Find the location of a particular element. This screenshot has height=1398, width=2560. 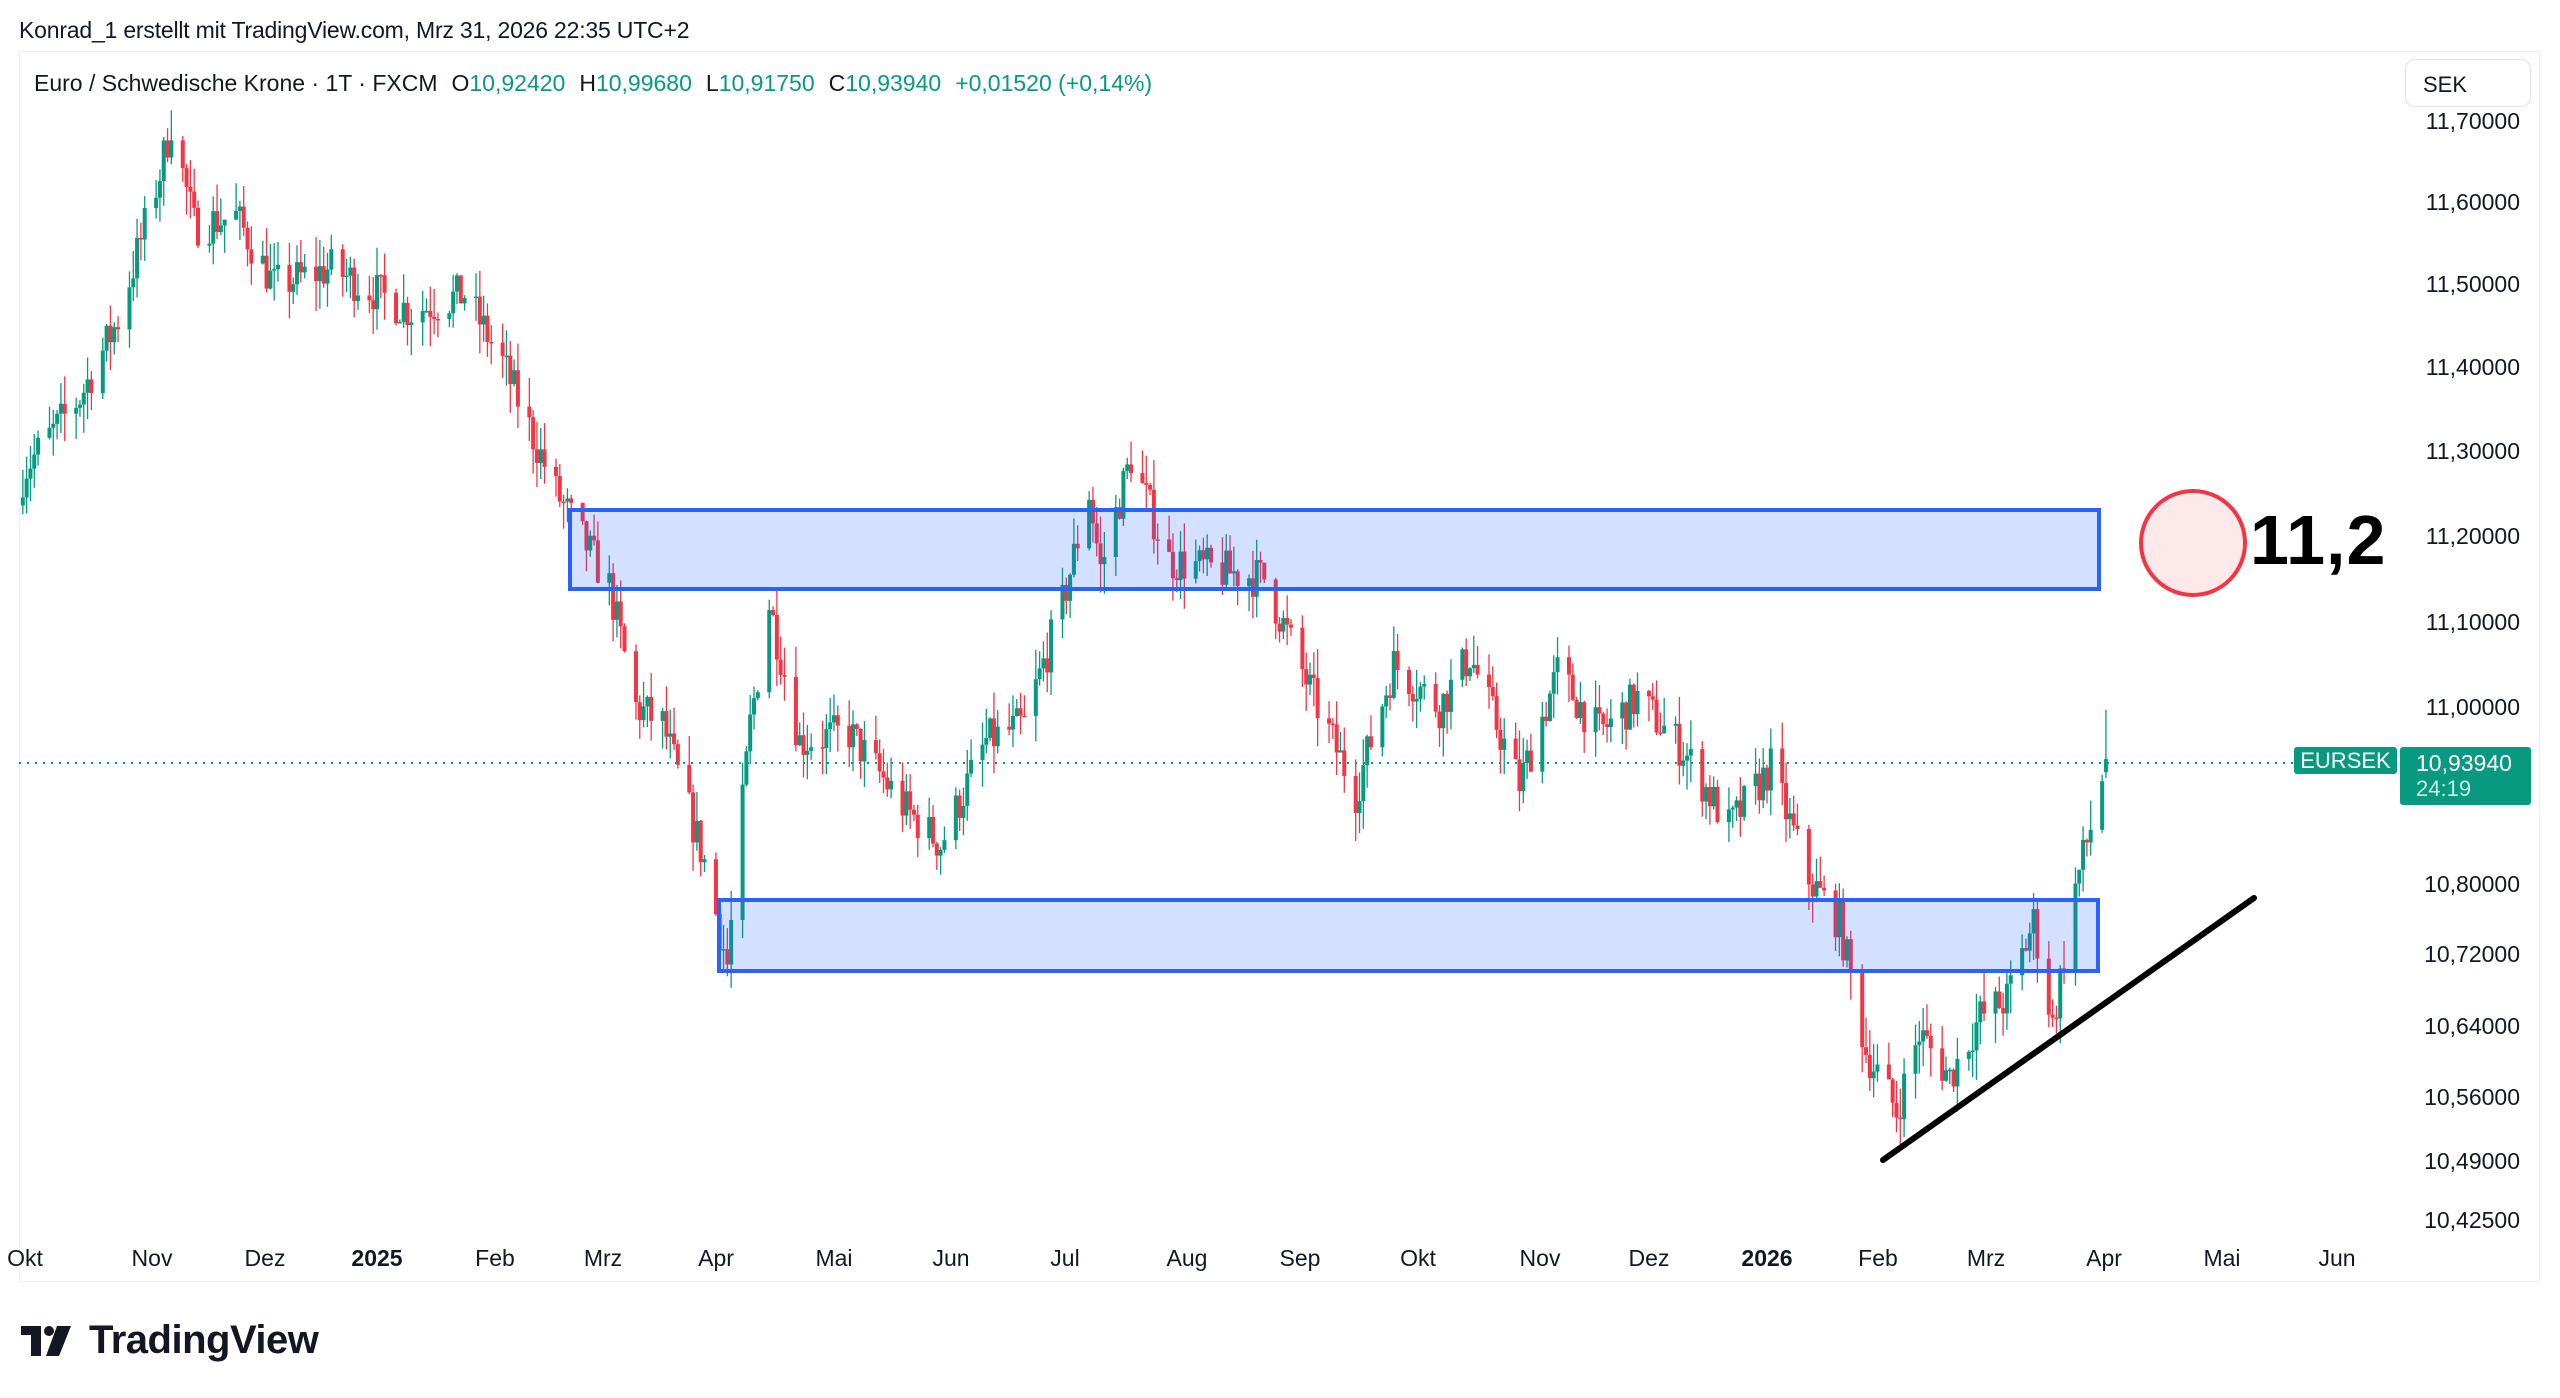

time-tick-label: Sep is located at coordinates (1300, 1258).